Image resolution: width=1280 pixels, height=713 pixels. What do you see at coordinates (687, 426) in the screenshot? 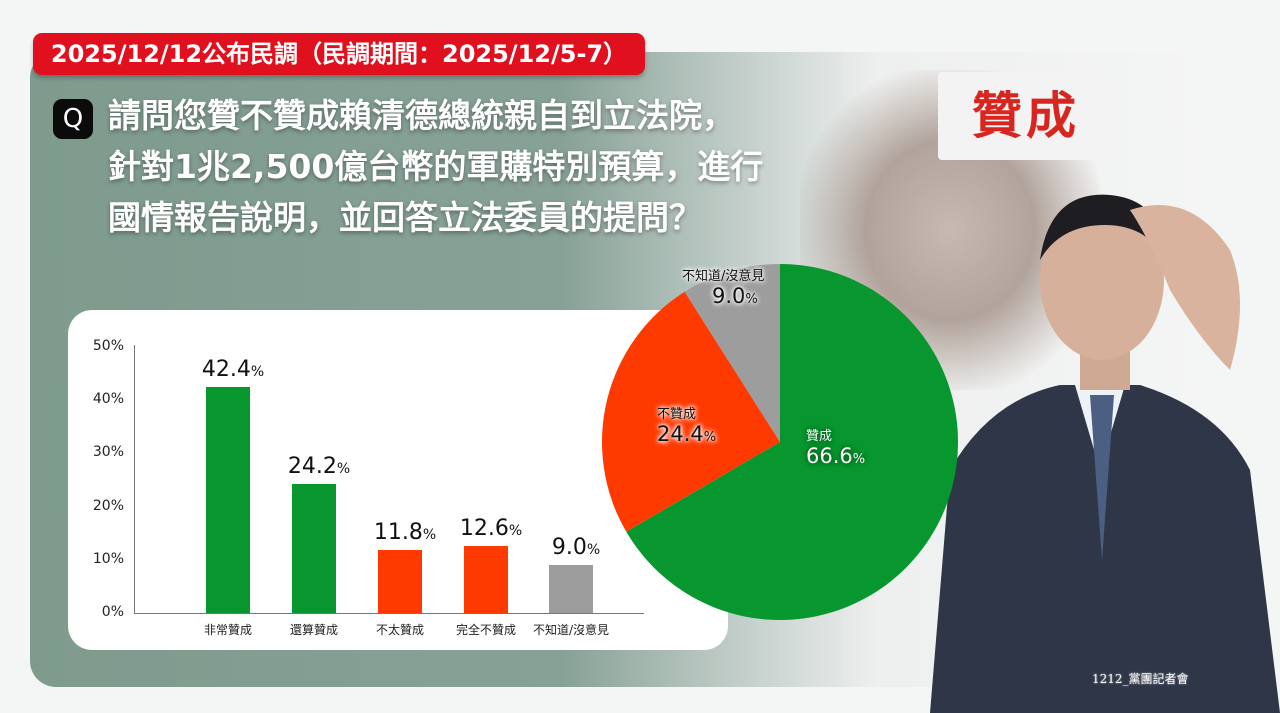
I see `pie-slice-label: 不贊成 24.4%` at bounding box center [687, 426].